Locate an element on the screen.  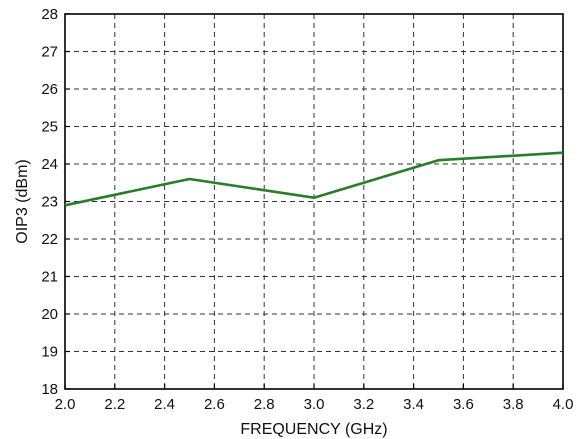
x-tick-label: 4.0 is located at coordinates (563, 404).